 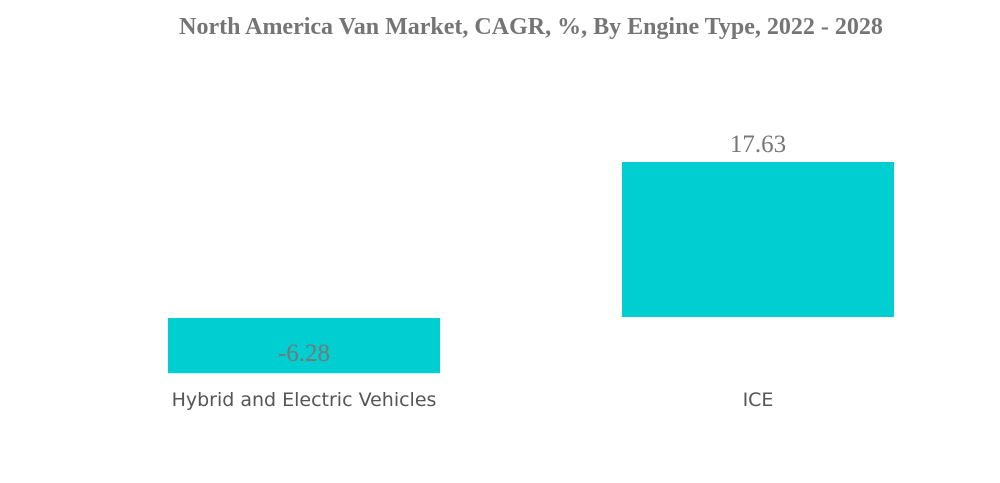 What do you see at coordinates (304, 353) in the screenshot?
I see `data-label-0: -6.28` at bounding box center [304, 353].